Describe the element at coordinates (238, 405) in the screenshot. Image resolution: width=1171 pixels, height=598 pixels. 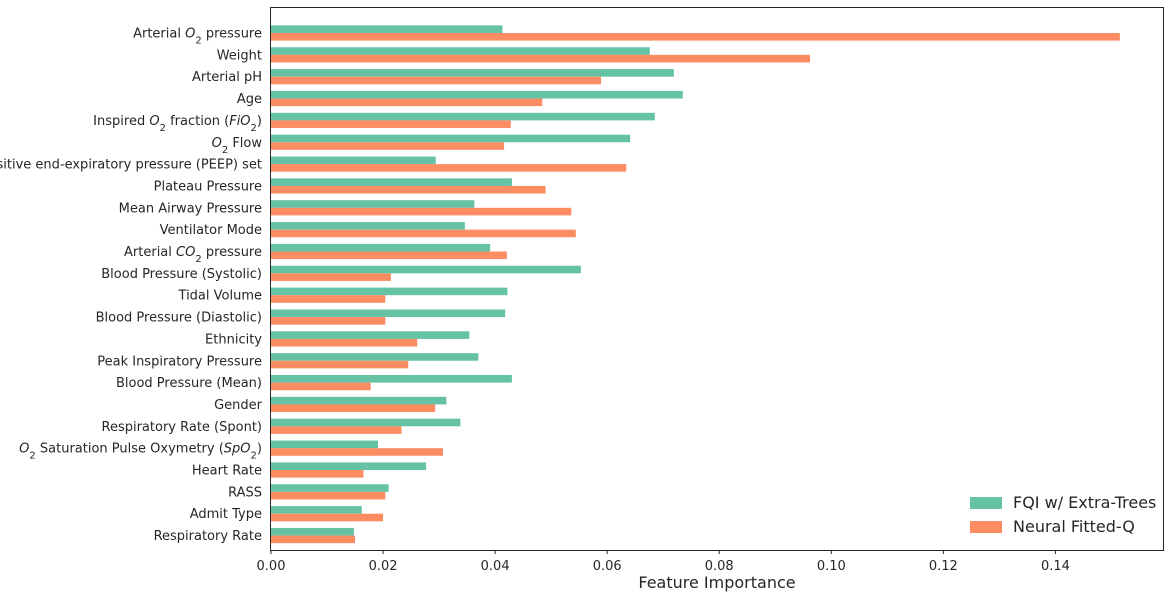
I see `category-label: Gender` at that location.